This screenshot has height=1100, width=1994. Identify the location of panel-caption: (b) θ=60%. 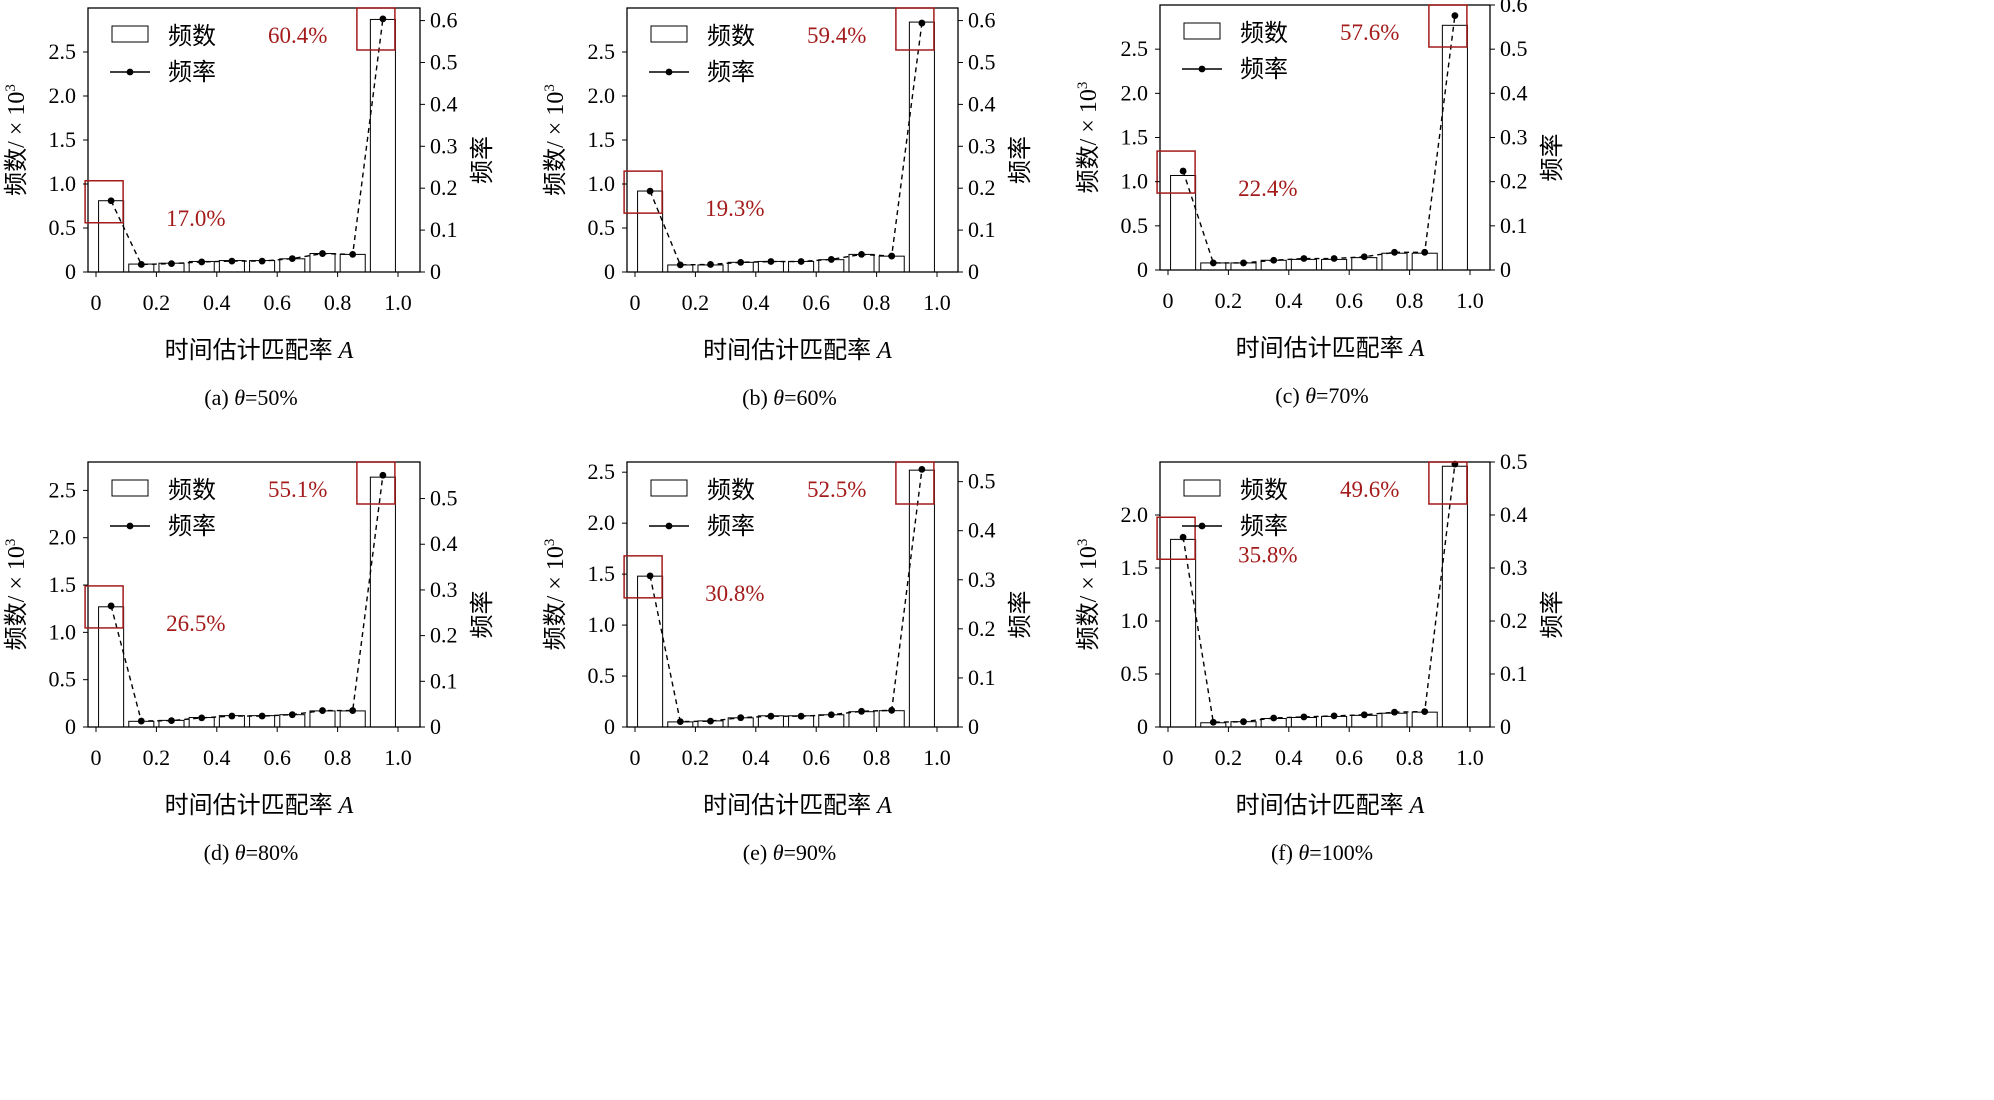
(789, 397).